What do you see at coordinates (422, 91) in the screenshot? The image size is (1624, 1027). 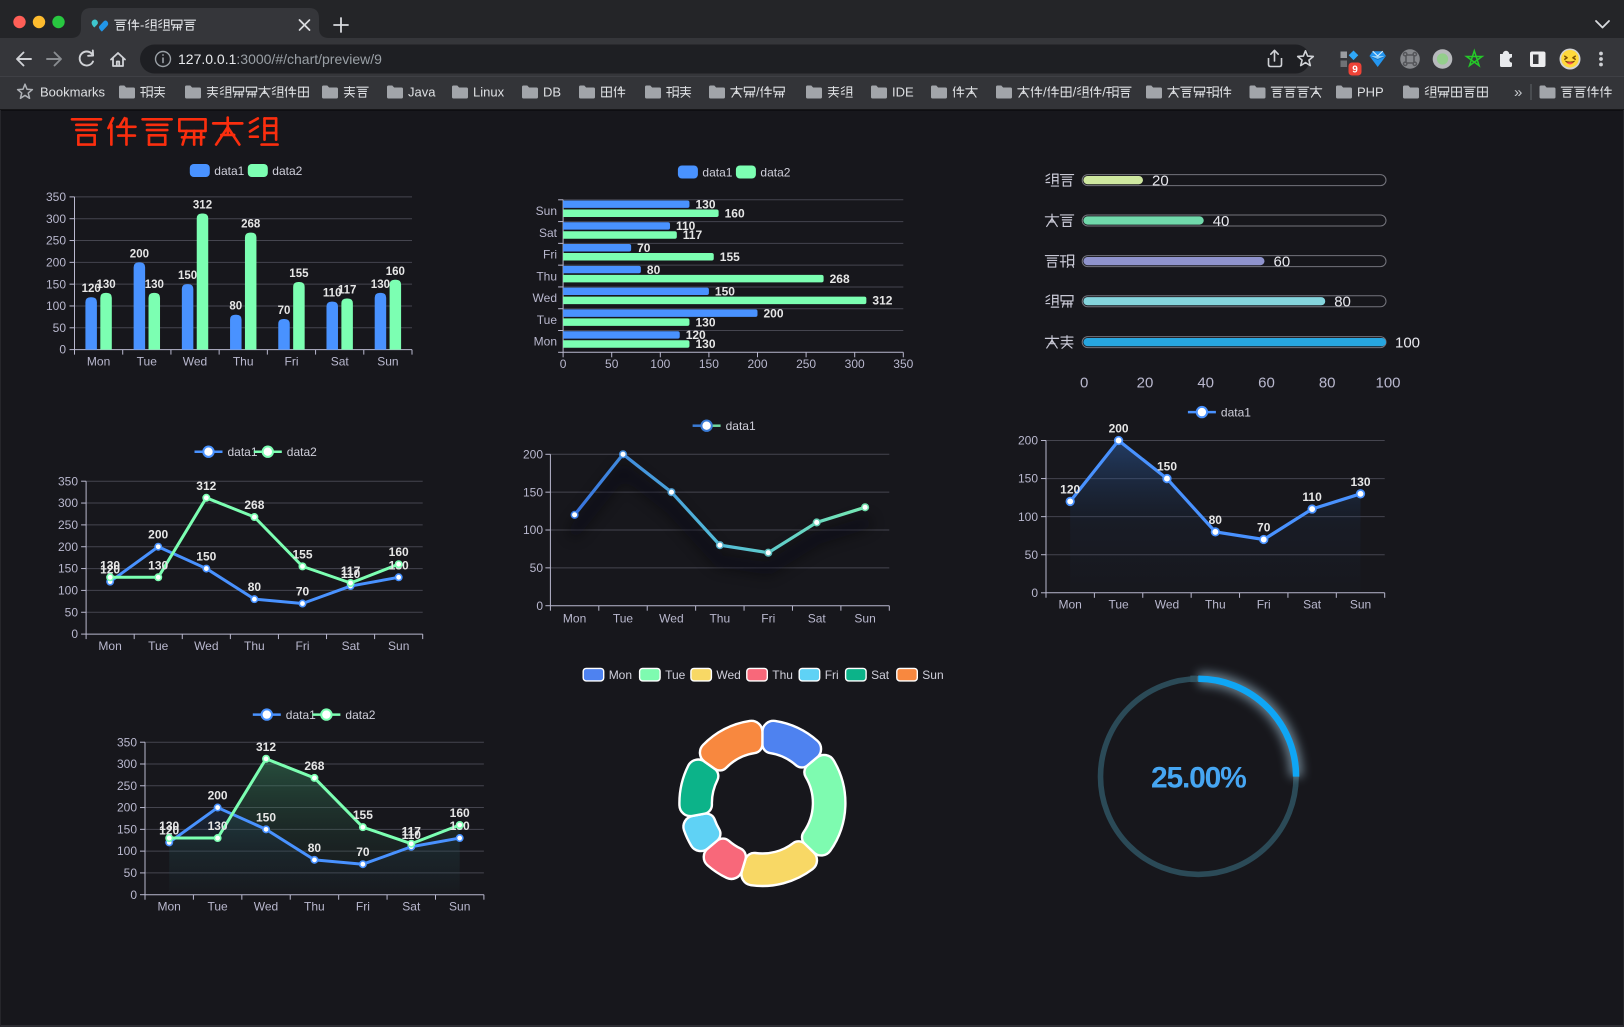 I see `svg-text: Java` at bounding box center [422, 91].